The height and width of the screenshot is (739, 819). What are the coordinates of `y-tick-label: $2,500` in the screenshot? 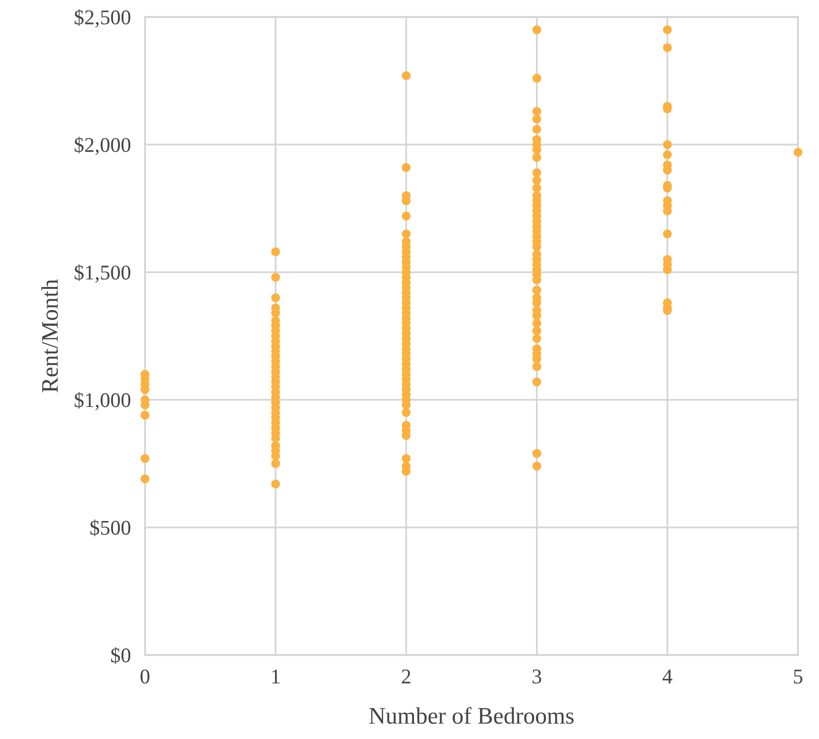 It's located at (102, 18).